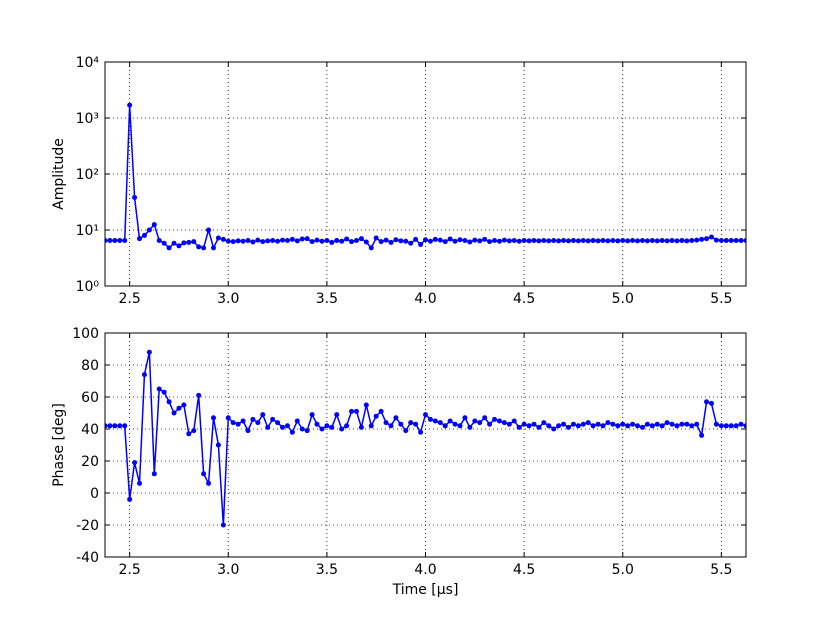 The width and height of the screenshot is (830, 624). I want to click on y-tick-label: 10², so click(87, 175).